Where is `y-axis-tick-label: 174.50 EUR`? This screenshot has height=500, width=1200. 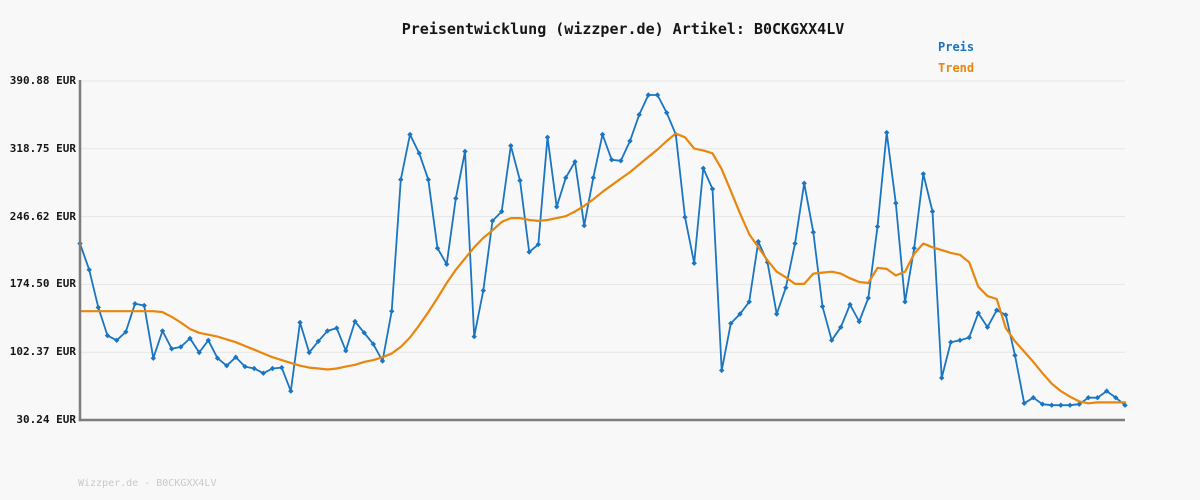 y-axis-tick-label: 174.50 EUR is located at coordinates (42, 284).